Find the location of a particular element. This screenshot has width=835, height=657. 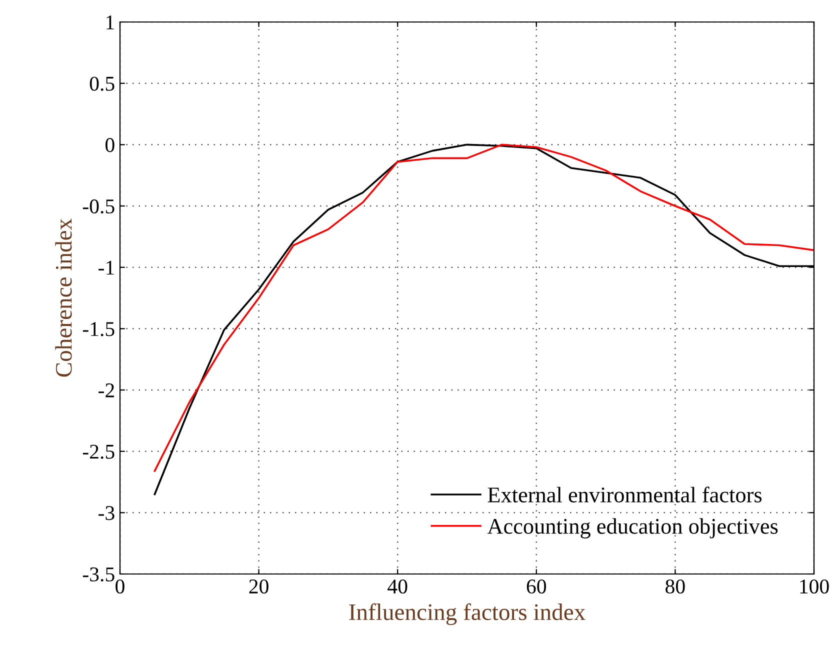

y-axis-title: Coherence index is located at coordinates (63, 297).